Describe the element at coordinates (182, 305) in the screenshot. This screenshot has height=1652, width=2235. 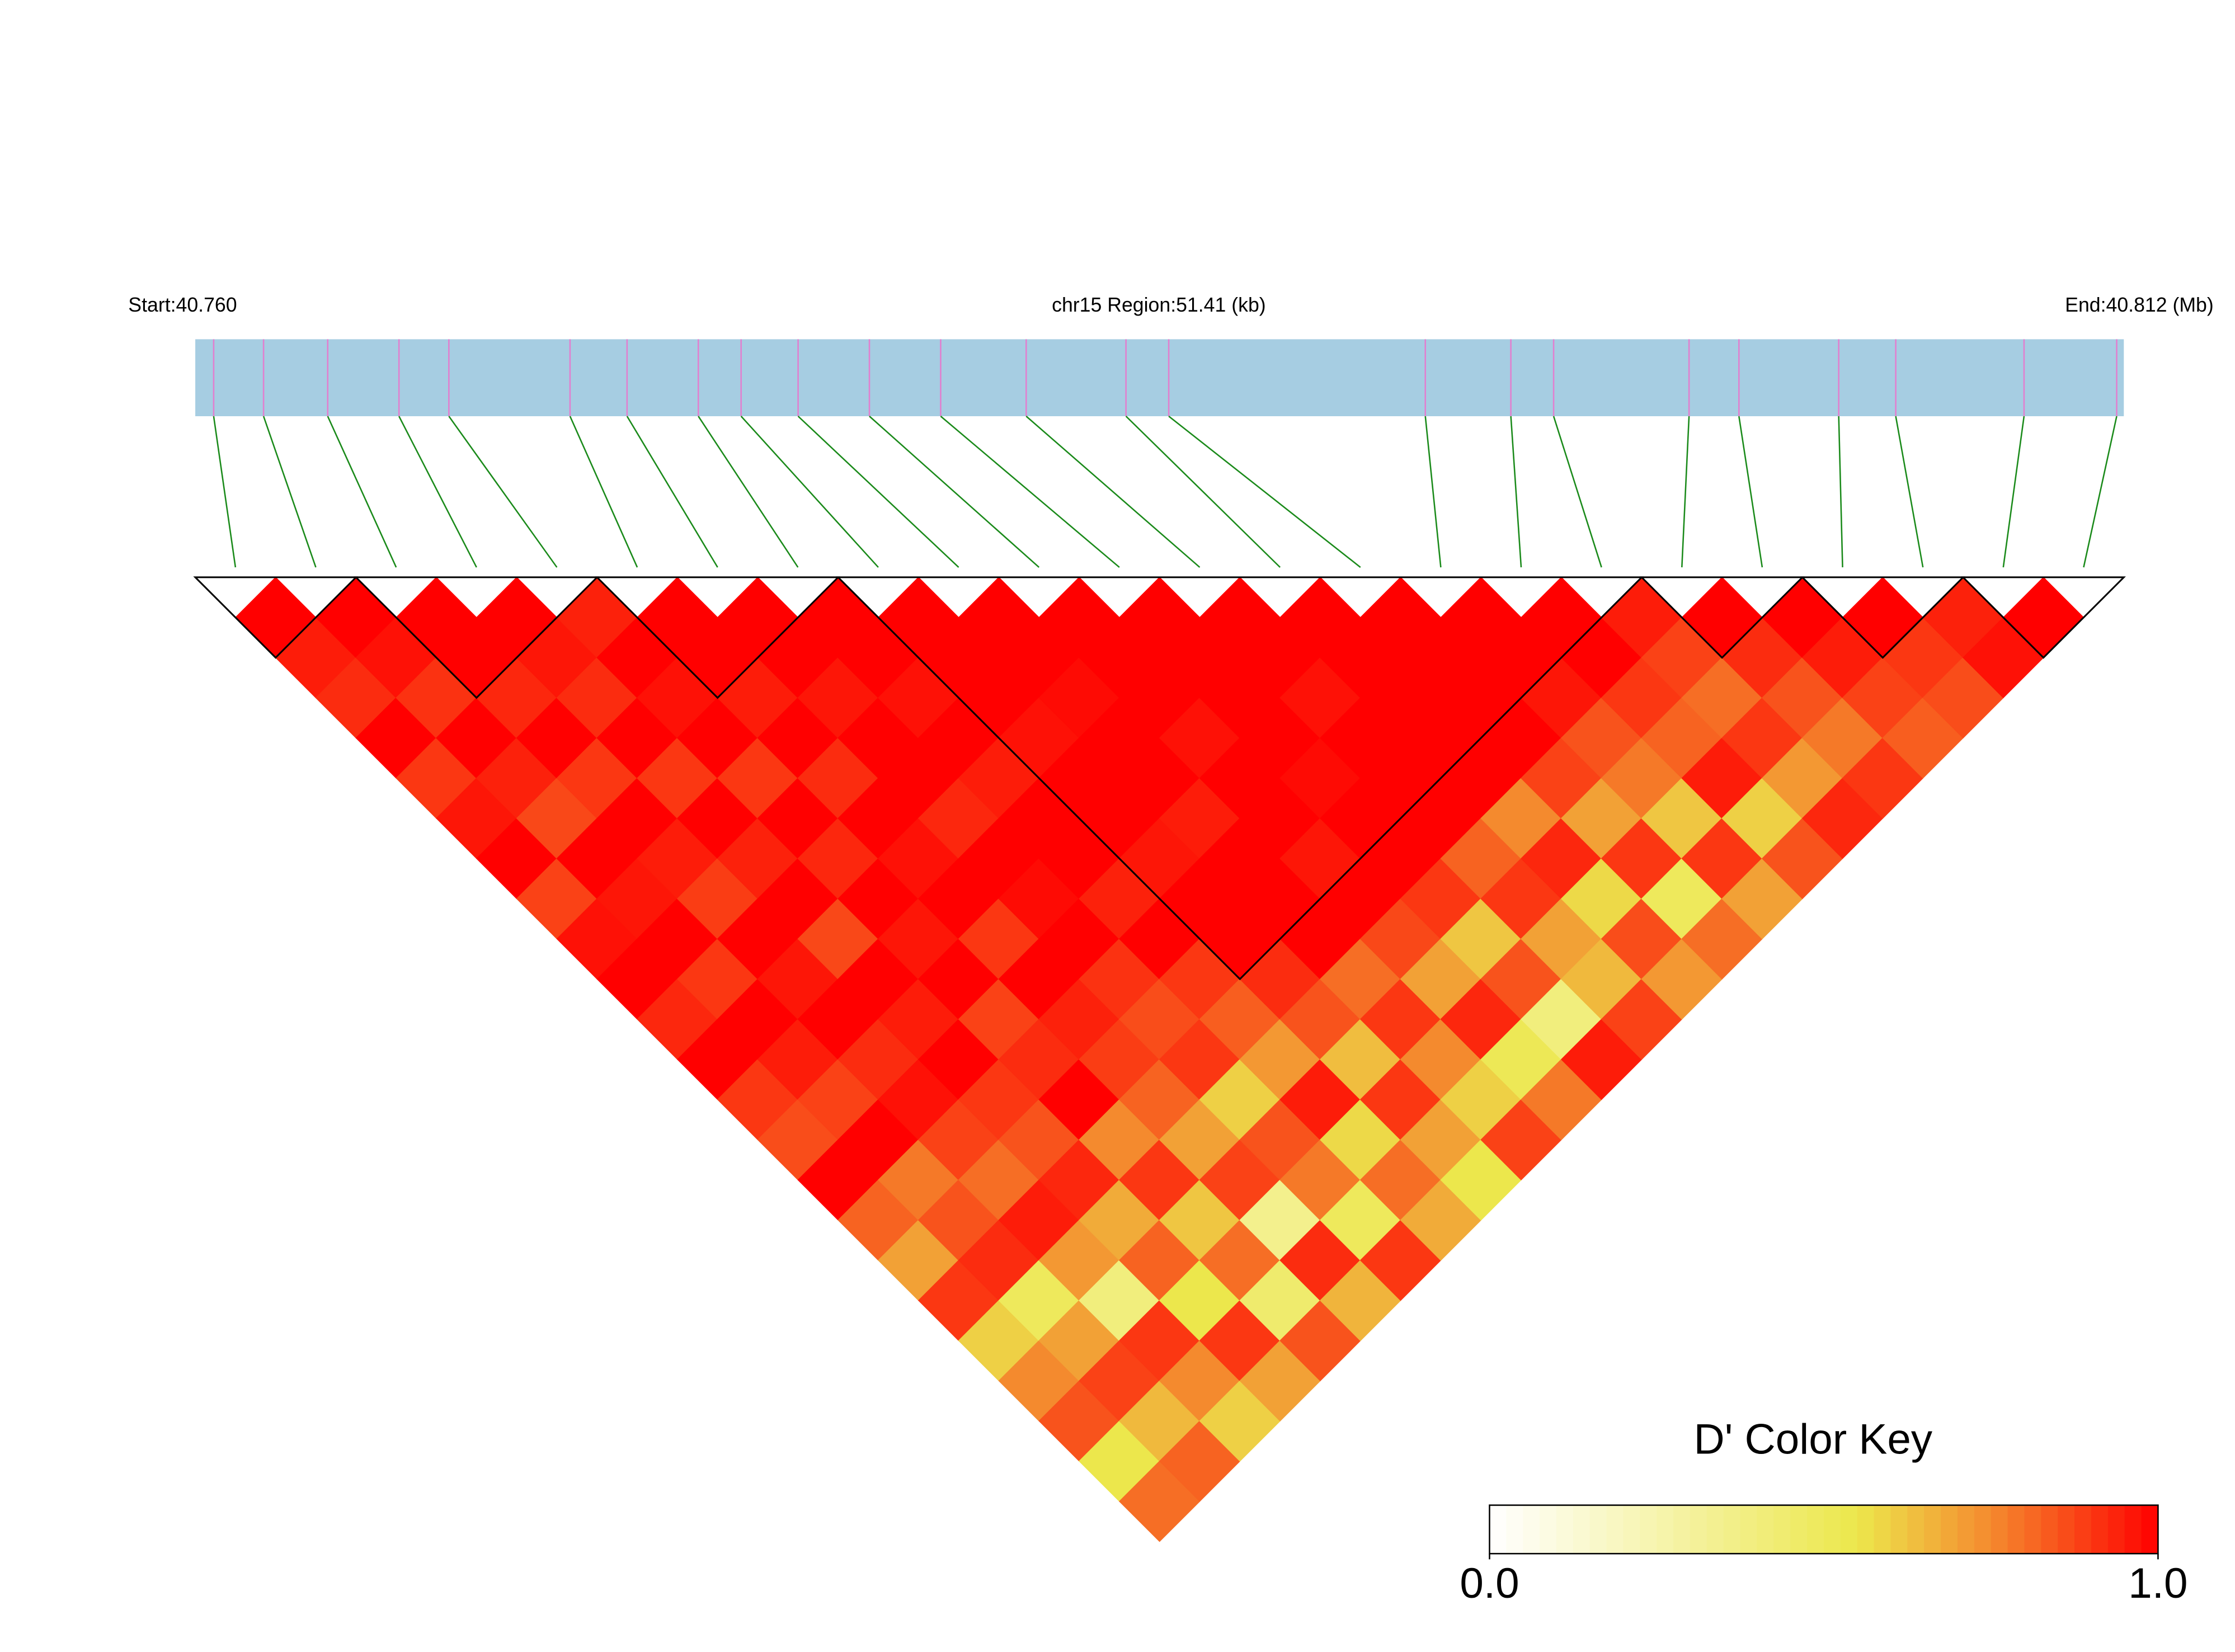
I see `start-label: Start:40.760` at that location.